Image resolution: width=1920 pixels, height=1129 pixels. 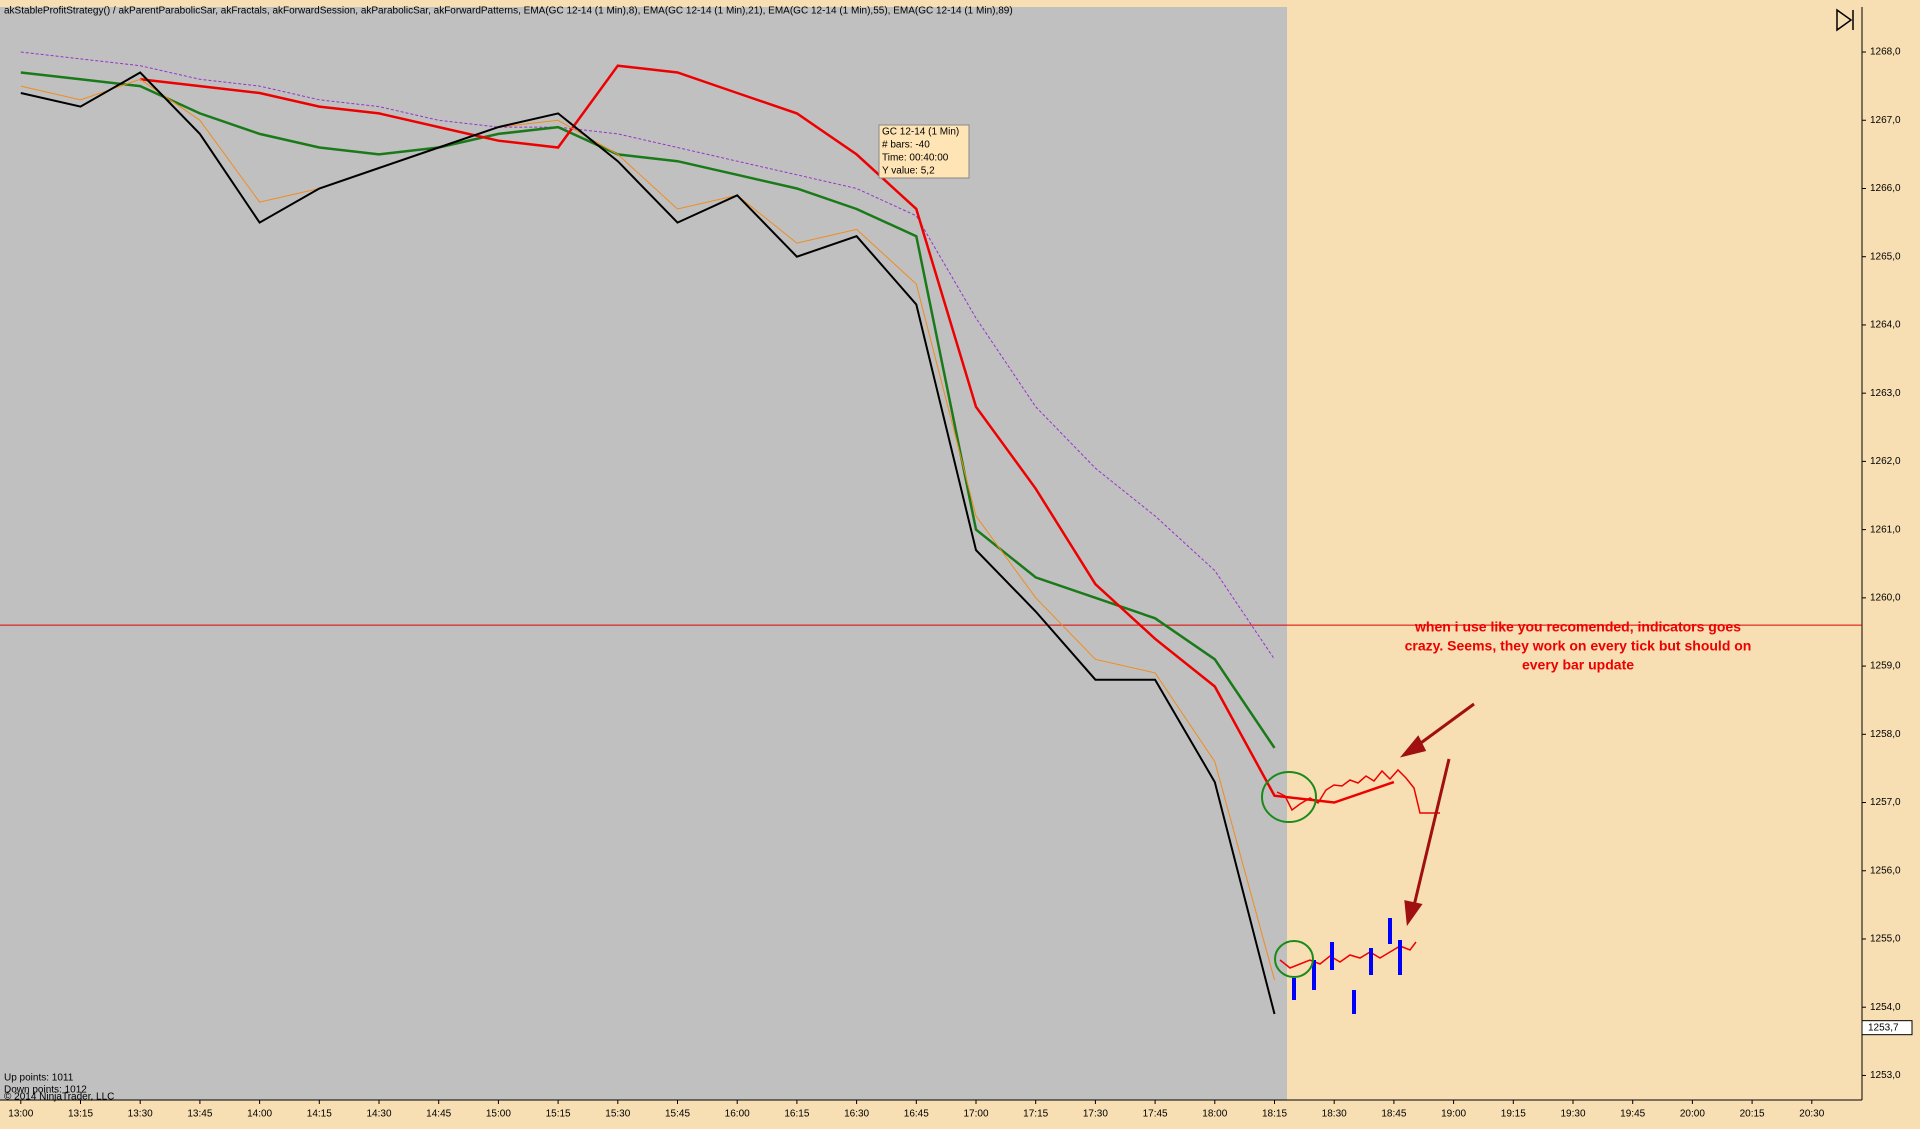 What do you see at coordinates (924, 151) in the screenshot?
I see `tooltip-box` at bounding box center [924, 151].